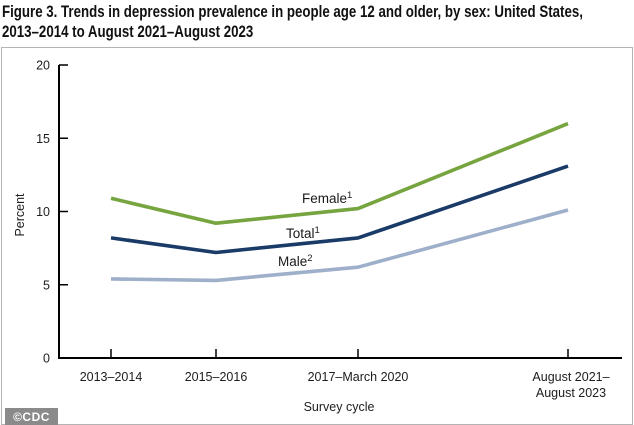  What do you see at coordinates (46, 359) in the screenshot?
I see `y-tick-label: 0` at bounding box center [46, 359].